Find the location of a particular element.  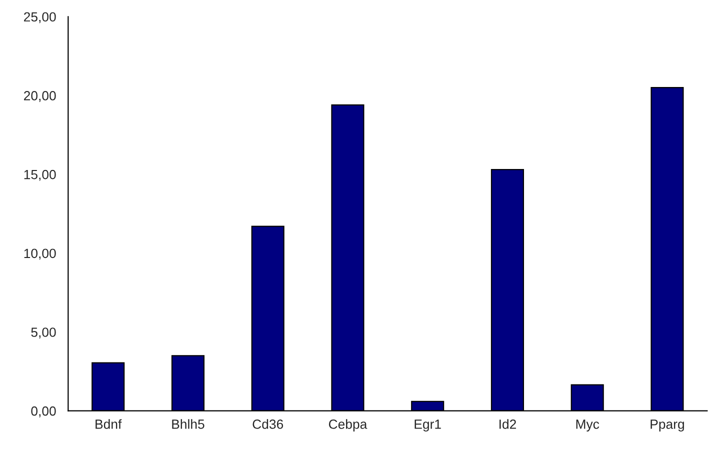

y-tick-label: 0,00 is located at coordinates (43, 412).